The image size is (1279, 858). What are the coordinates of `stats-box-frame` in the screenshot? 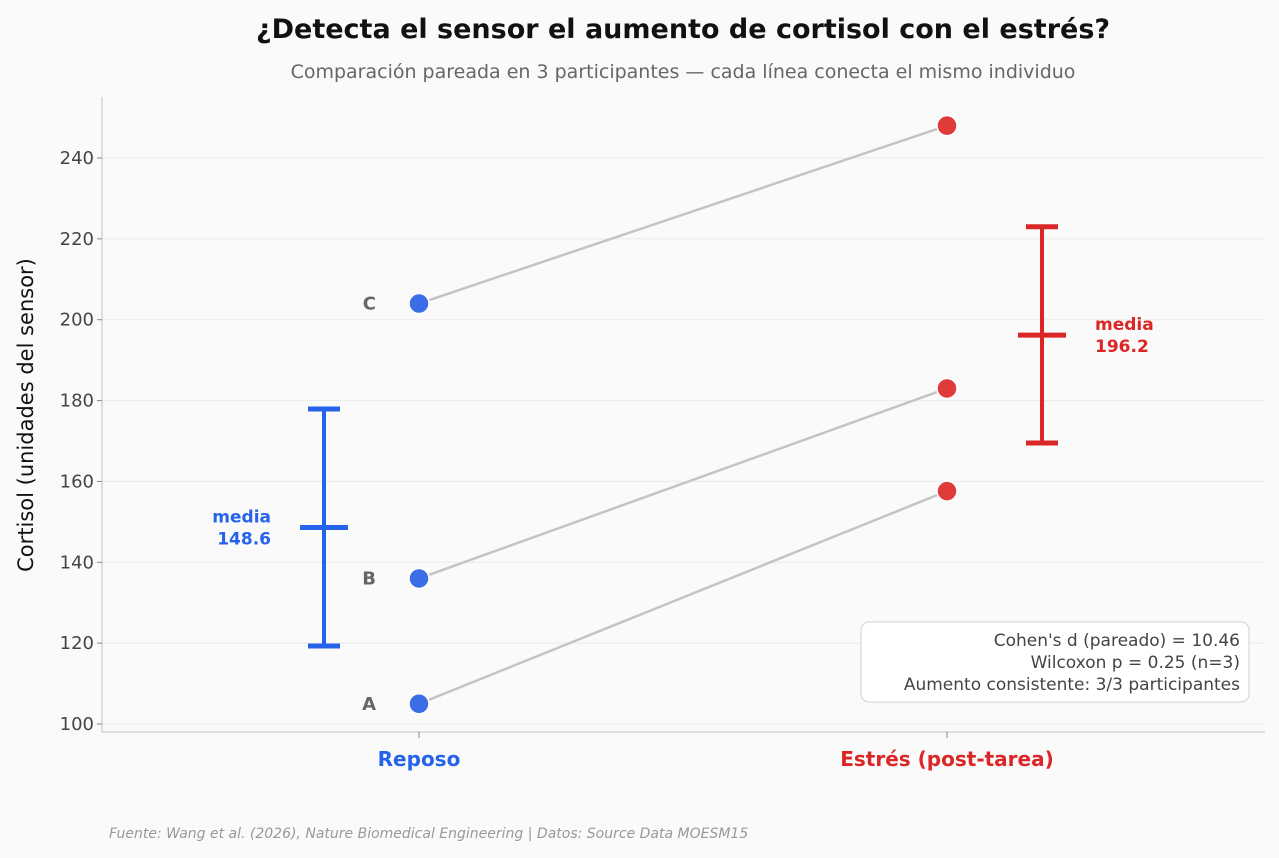 It's located at (1055, 662).